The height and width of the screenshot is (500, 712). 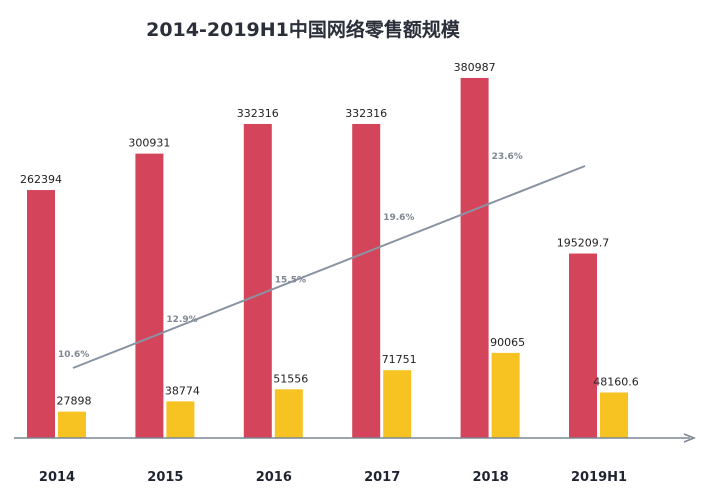 I want to click on x-axis-arrow-icon, so click(x=690, y=438).